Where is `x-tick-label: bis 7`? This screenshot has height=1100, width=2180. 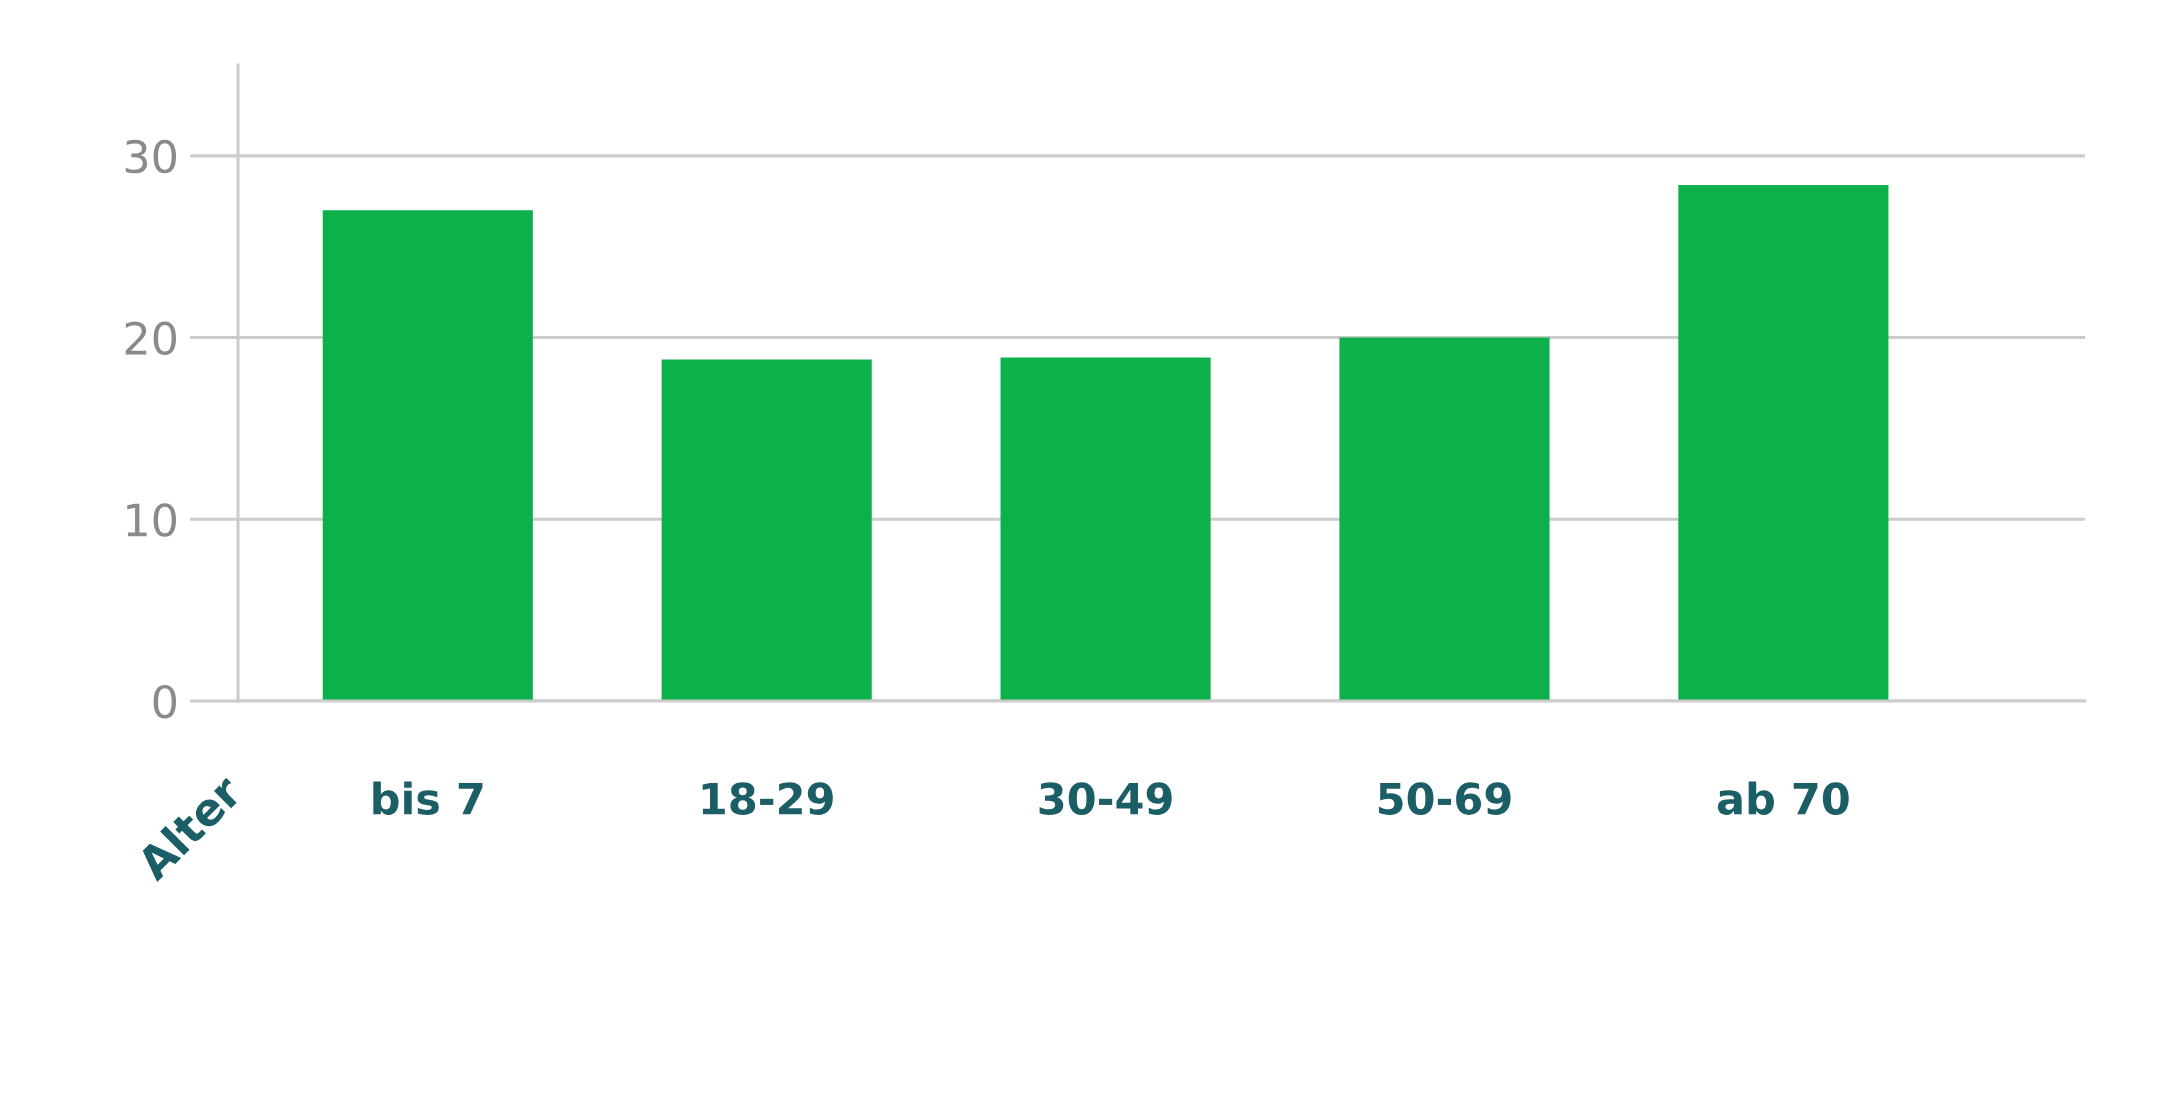 x-tick-label: bis 7 is located at coordinates (428, 798).